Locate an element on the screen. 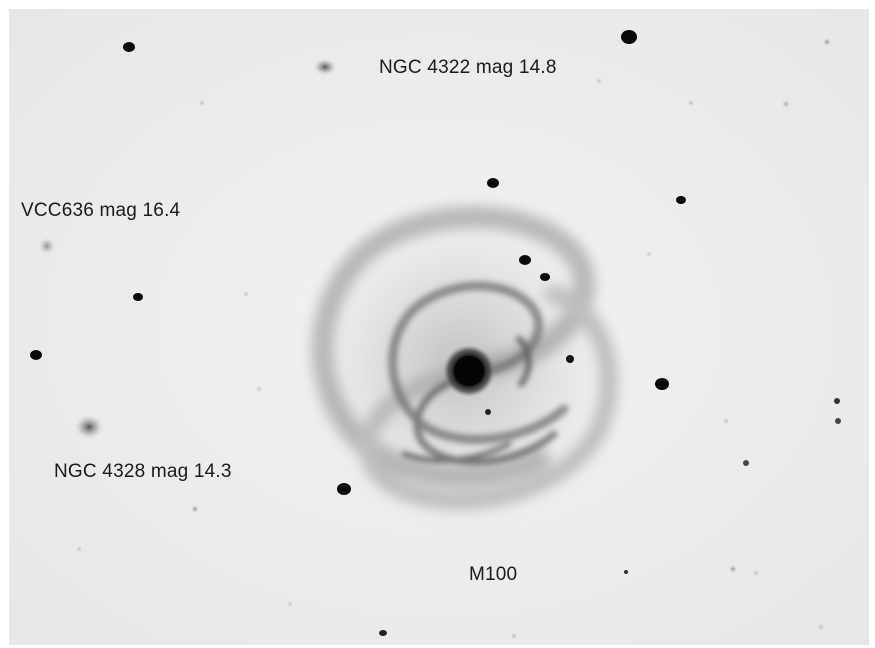 The image size is (875, 648). ngc4328-label: NGC 4328 mag 14.3 is located at coordinates (143, 471).